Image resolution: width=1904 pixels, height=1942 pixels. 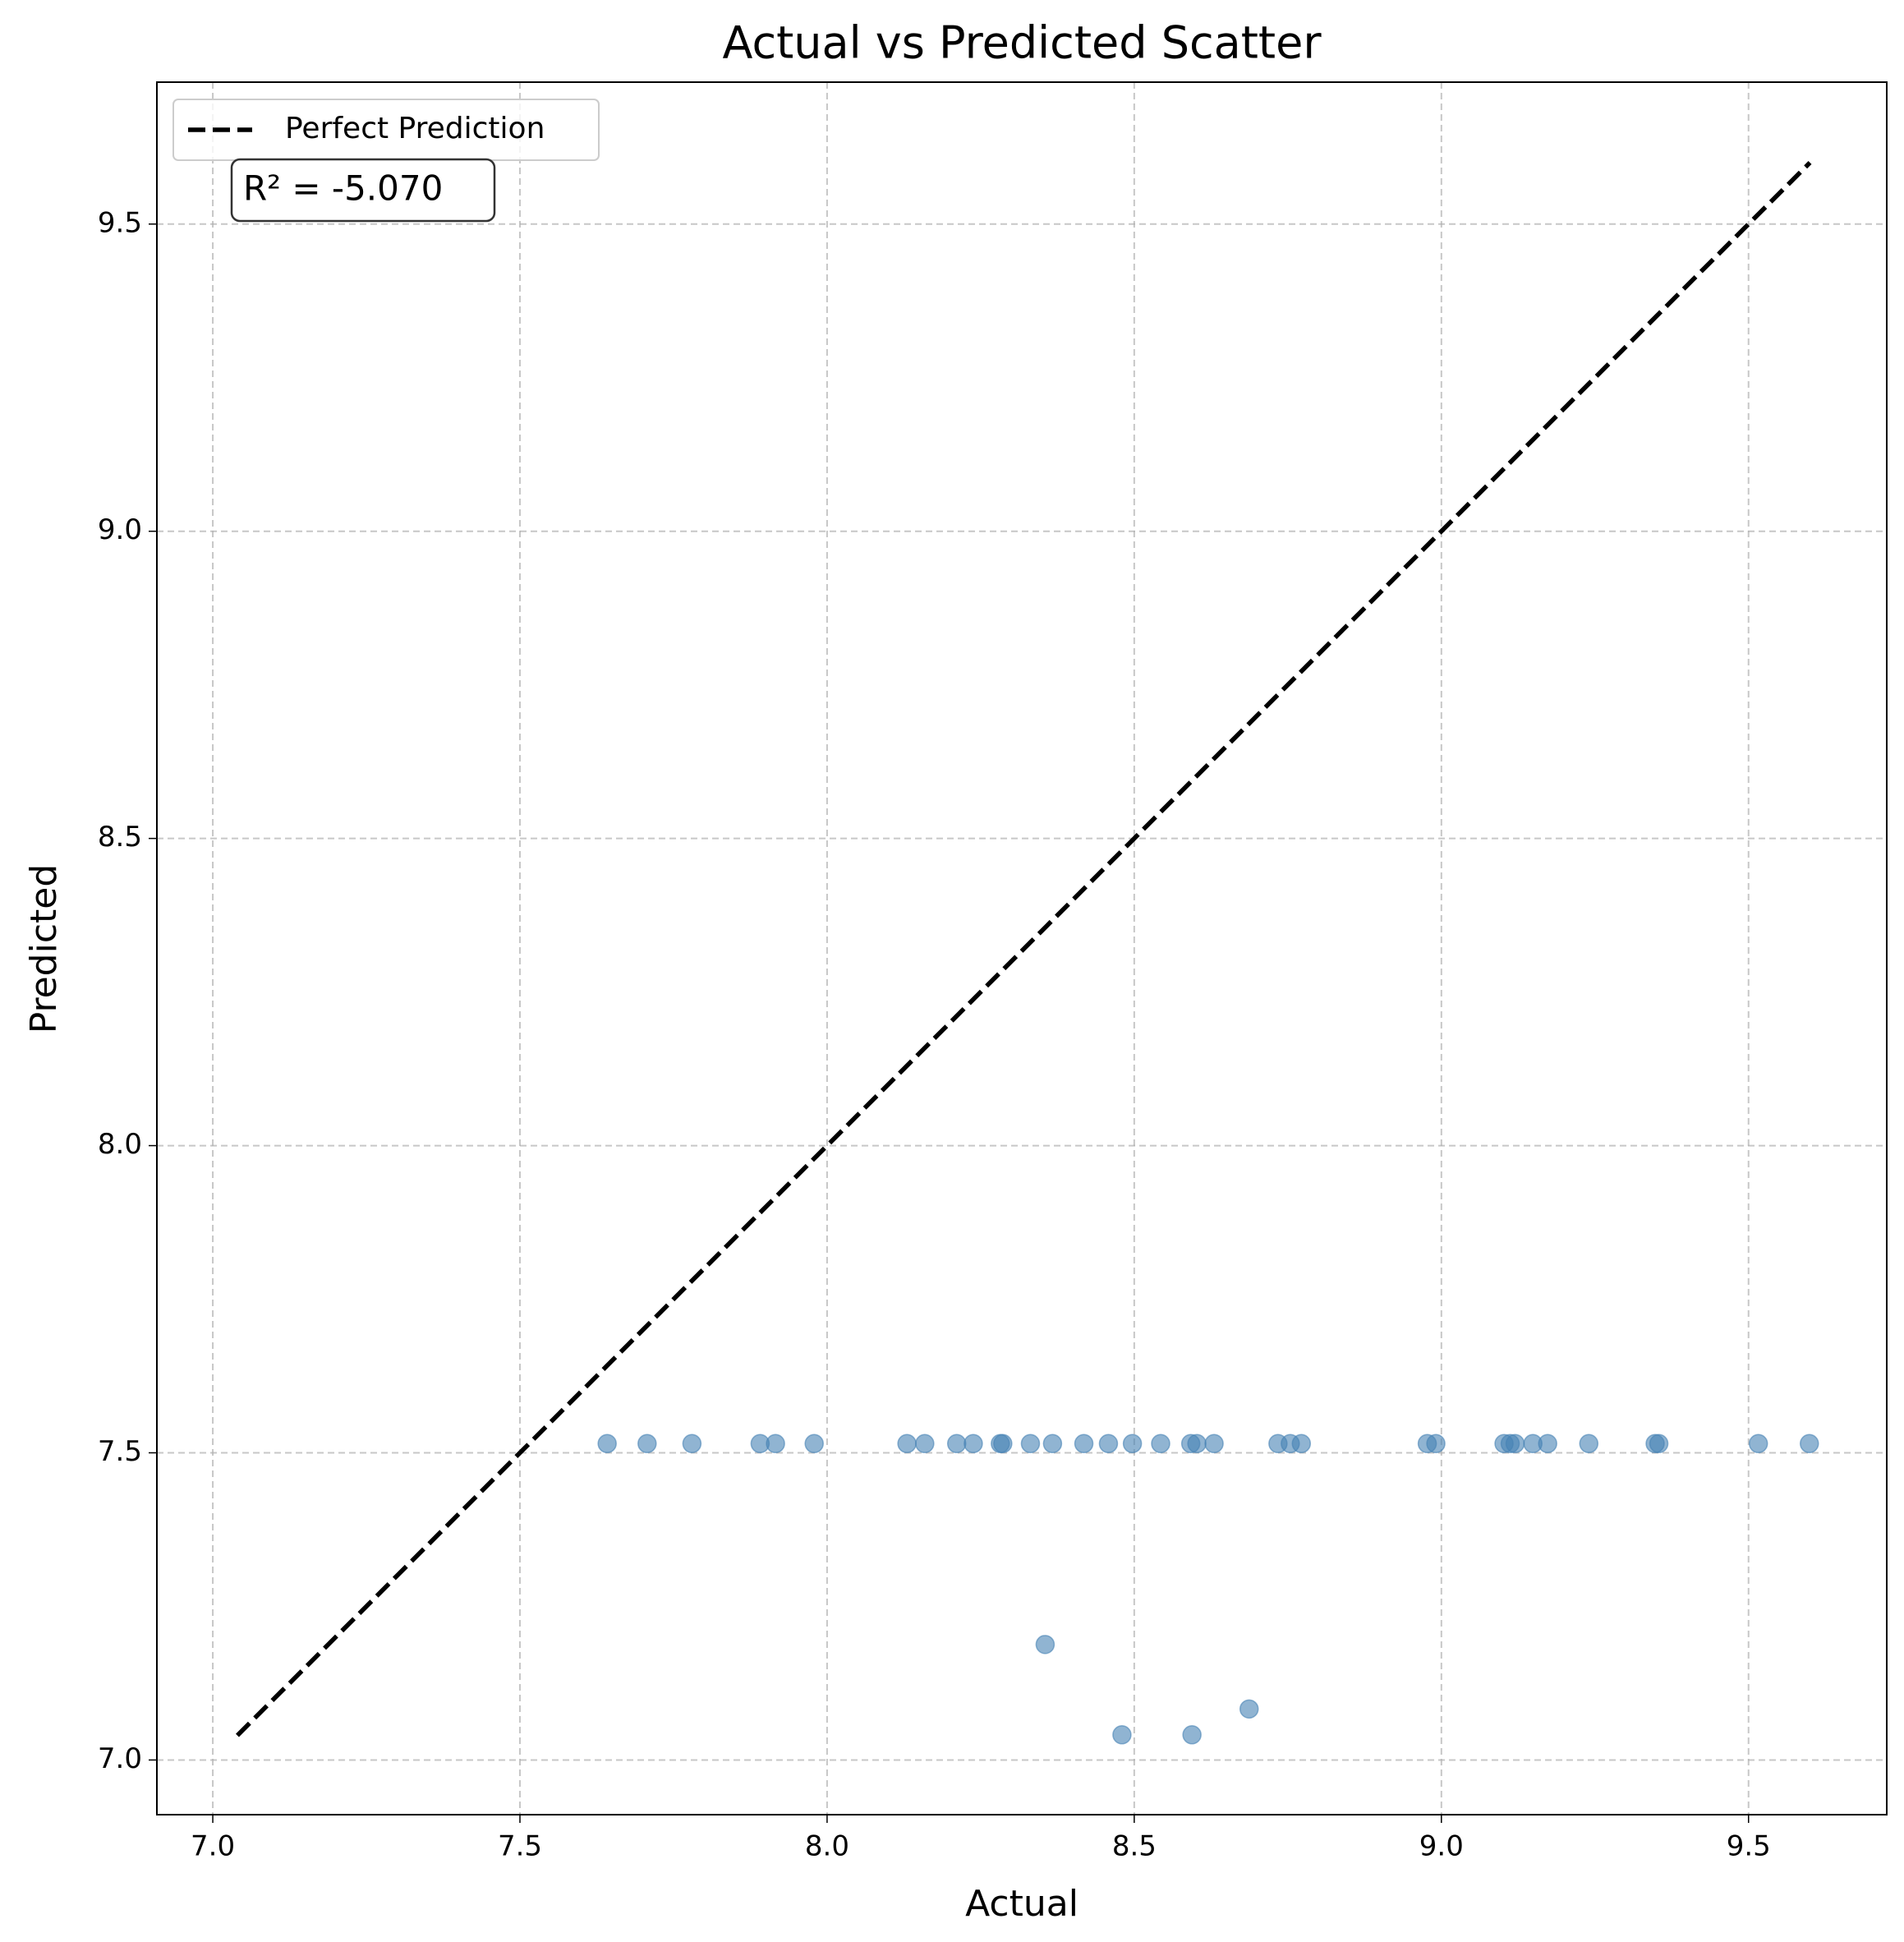 I want to click on x-tick-label: 8.0, so click(x=827, y=1847).